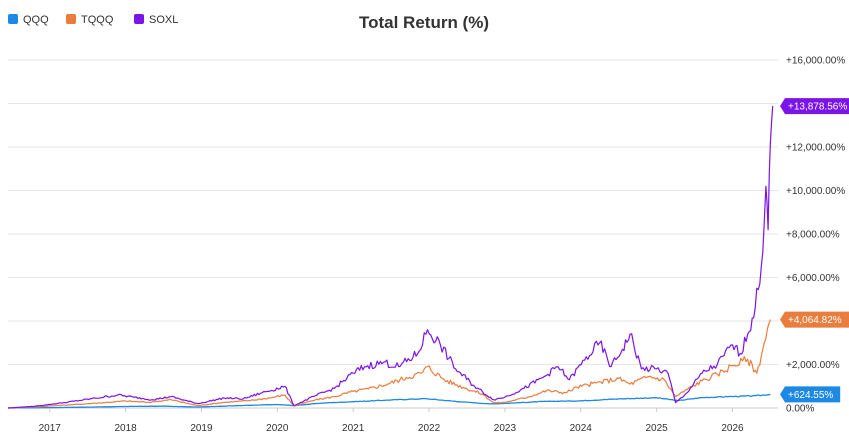 The width and height of the screenshot is (849, 442). What do you see at coordinates (800, 409) in the screenshot?
I see `y-tick-label: 0.00%` at bounding box center [800, 409].